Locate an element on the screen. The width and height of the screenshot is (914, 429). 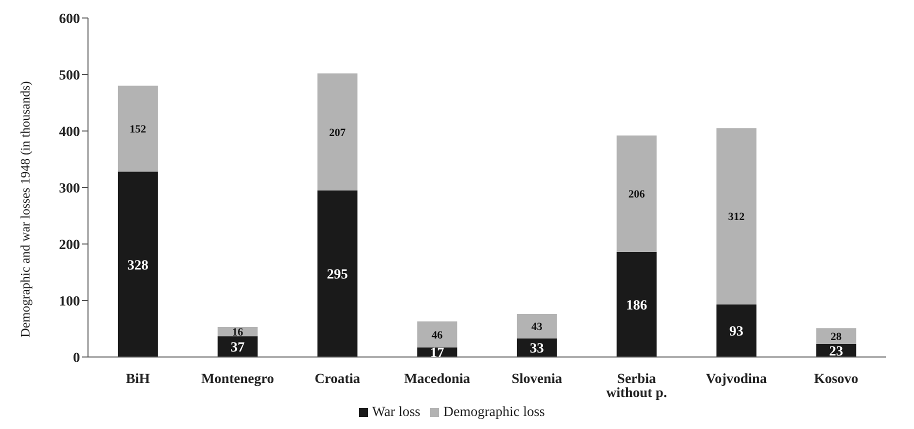
data-label: 93 is located at coordinates (736, 332).